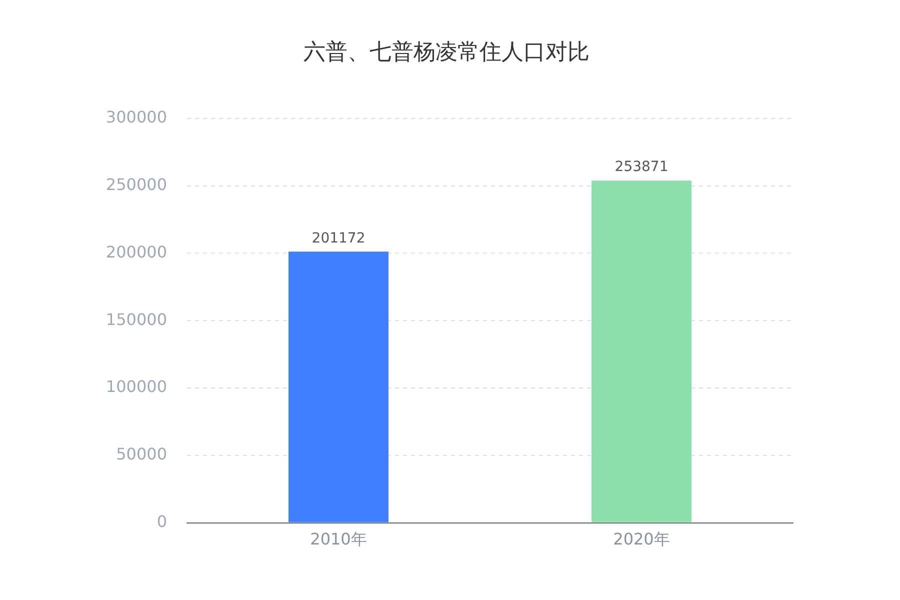 This screenshot has width=900, height=600. What do you see at coordinates (161, 521) in the screenshot?
I see `y-tick-label: 0` at bounding box center [161, 521].